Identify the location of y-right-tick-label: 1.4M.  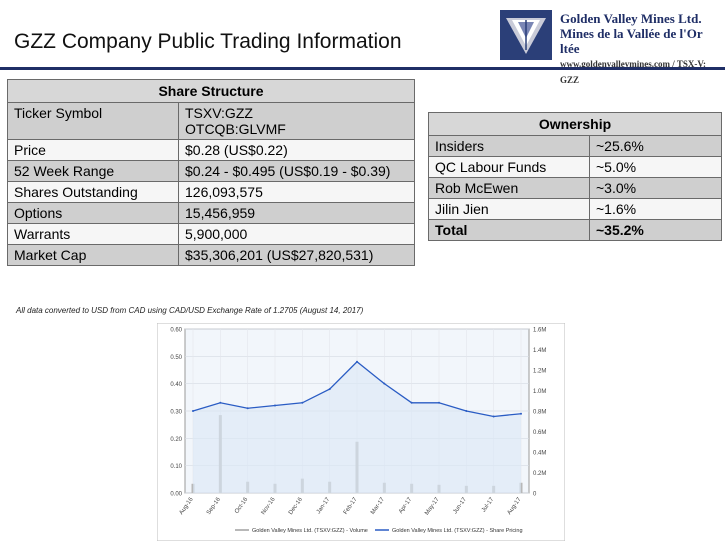
(539, 351).